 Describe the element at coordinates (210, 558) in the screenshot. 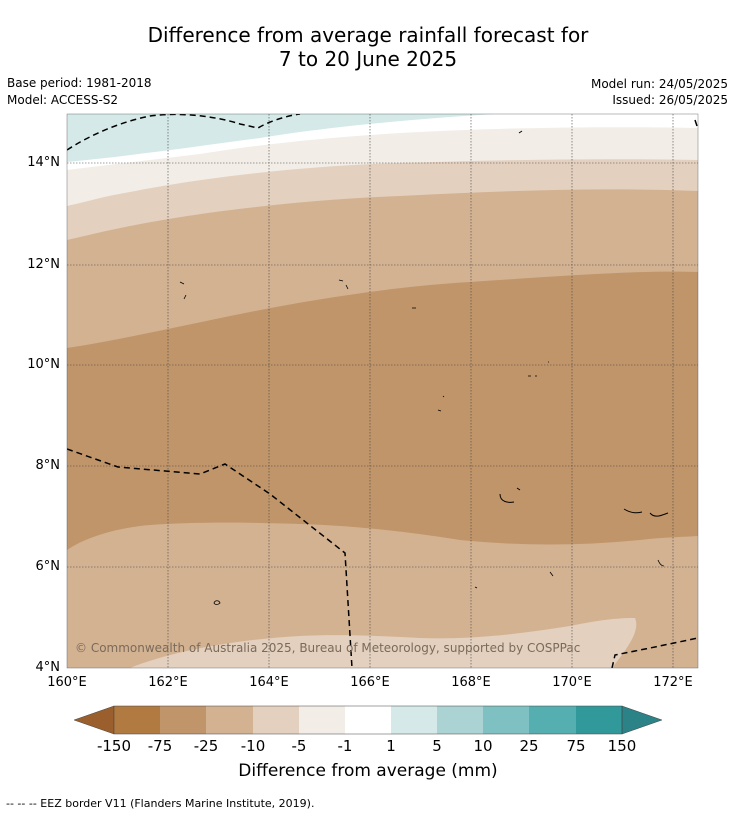

I see `eez-border-west` at that location.